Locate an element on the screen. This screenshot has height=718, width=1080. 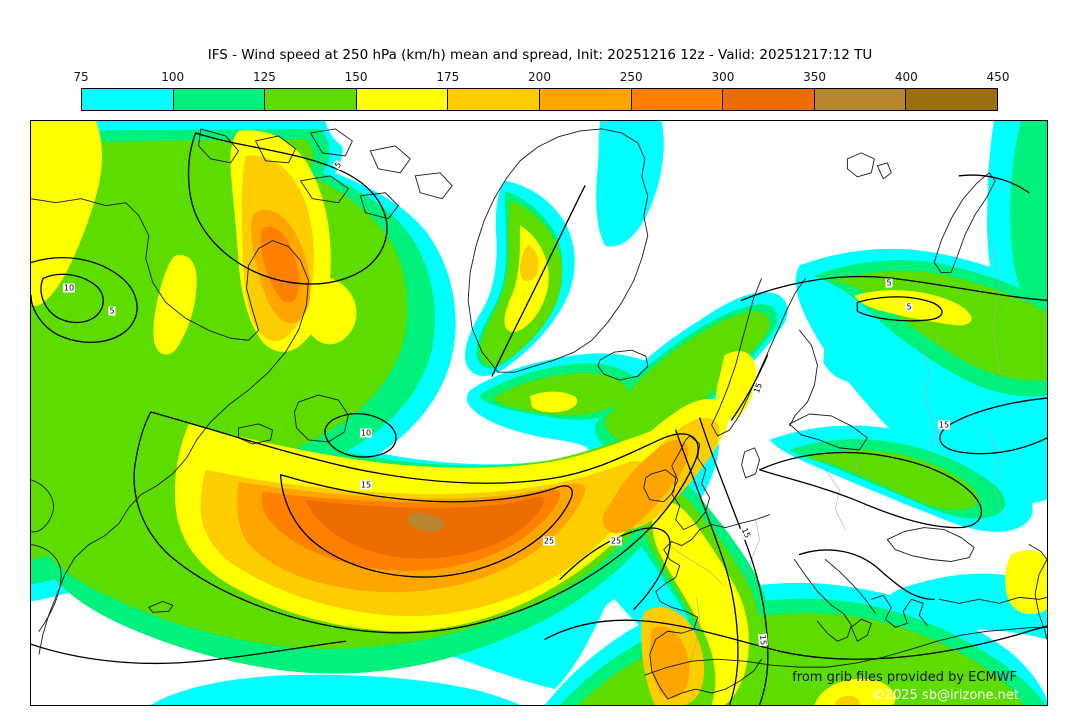
colorbar-tick: 300 is located at coordinates (723, 77).